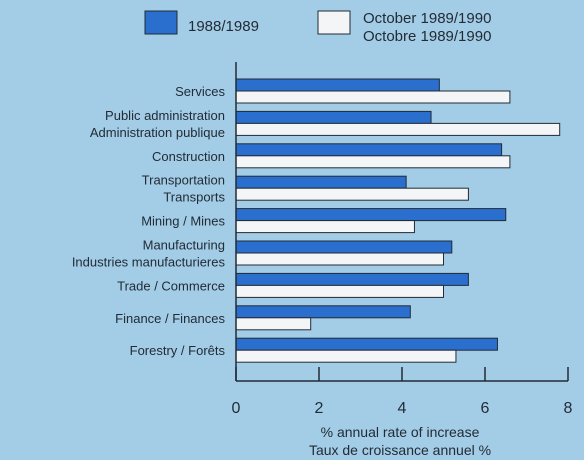 The image size is (584, 460). I want to click on x-tick-label: 0, so click(236, 408).